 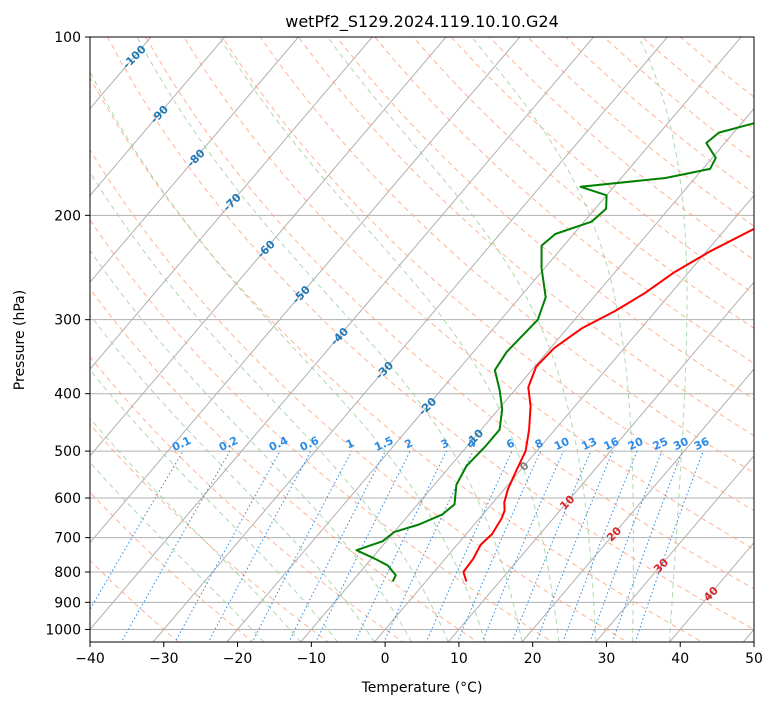 I want to click on x-tick-label: −20, so click(x=238, y=659).